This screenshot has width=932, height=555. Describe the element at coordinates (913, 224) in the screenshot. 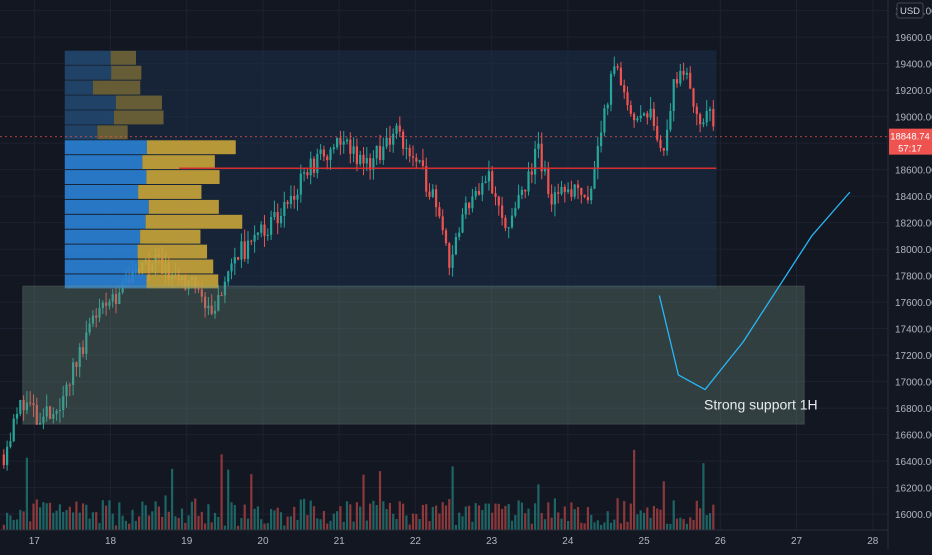

I see `y-tick-label: 18200.00` at that location.